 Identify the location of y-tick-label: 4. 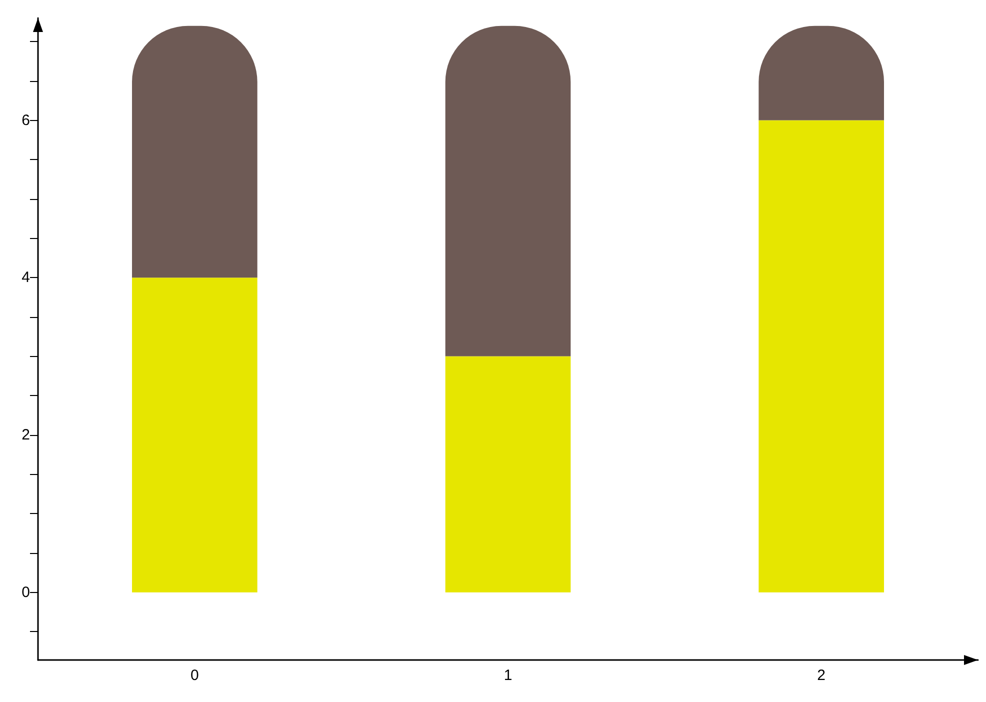
(26, 277).